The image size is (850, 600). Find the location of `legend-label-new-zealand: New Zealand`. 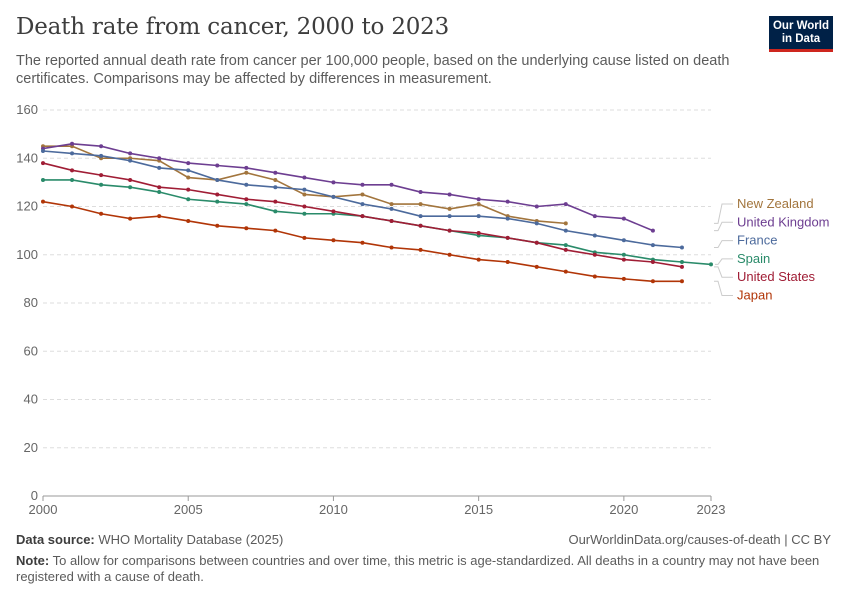

legend-label-new-zealand: New Zealand is located at coordinates (775, 203).